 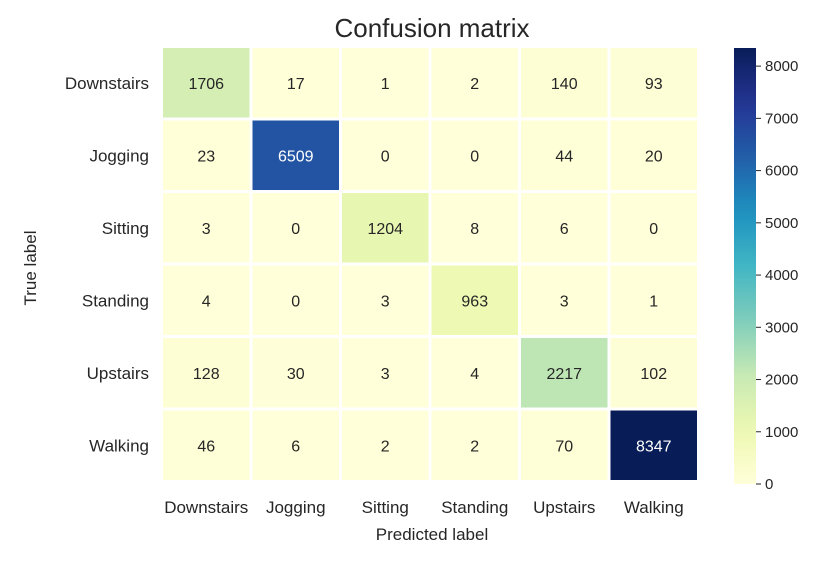 What do you see at coordinates (781, 380) in the screenshot?
I see `colorbar-tick-label: 2000` at bounding box center [781, 380].